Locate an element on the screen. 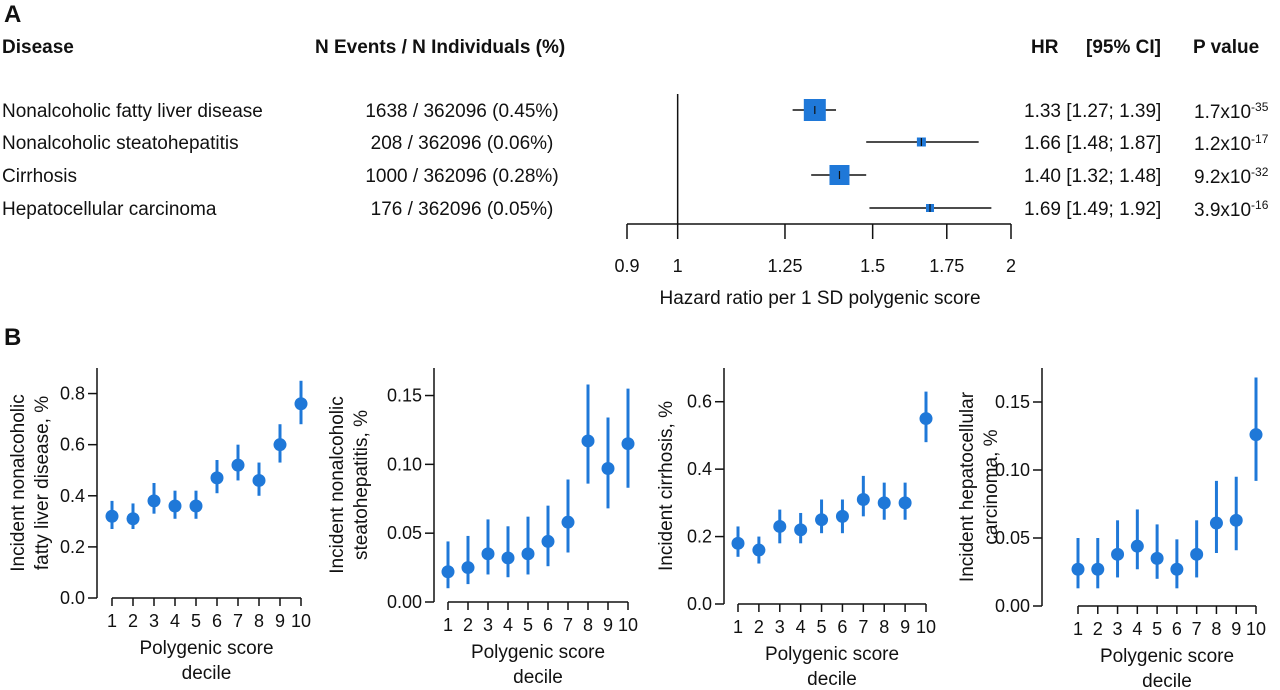  forest-xaxis-label: Hazard ratio per 1 SD polygenic score is located at coordinates (819, 298).